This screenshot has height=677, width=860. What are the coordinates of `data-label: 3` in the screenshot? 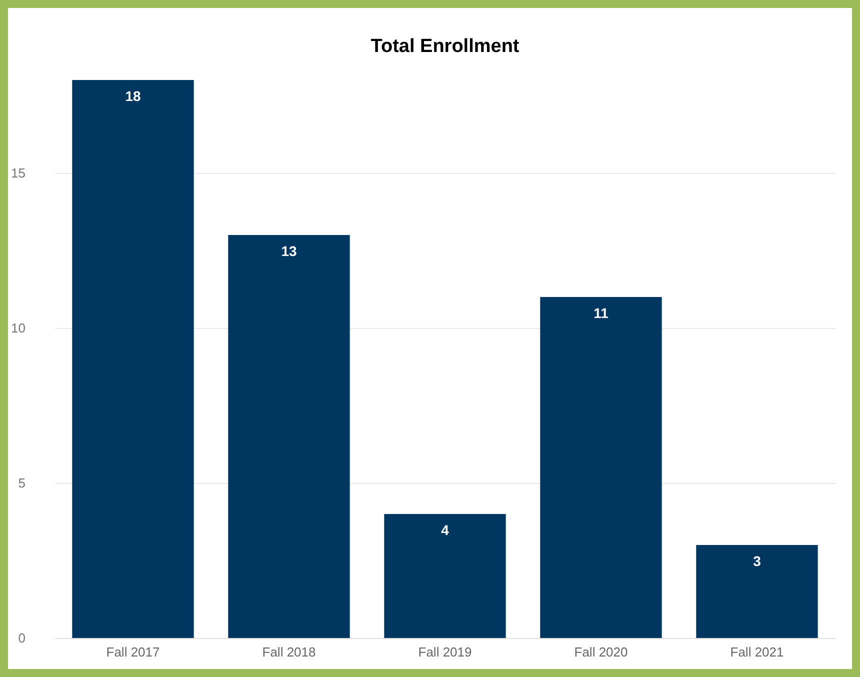 It's located at (757, 561).